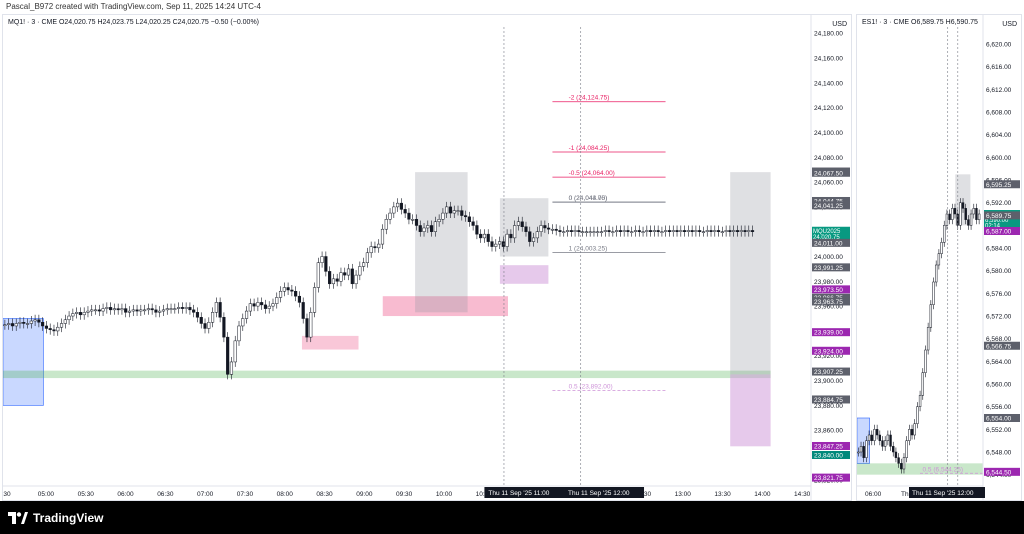 The image size is (1024, 534). Describe the element at coordinates (997, 221) in the screenshot. I see `price-label-1-value: 6,590.00` at that location.